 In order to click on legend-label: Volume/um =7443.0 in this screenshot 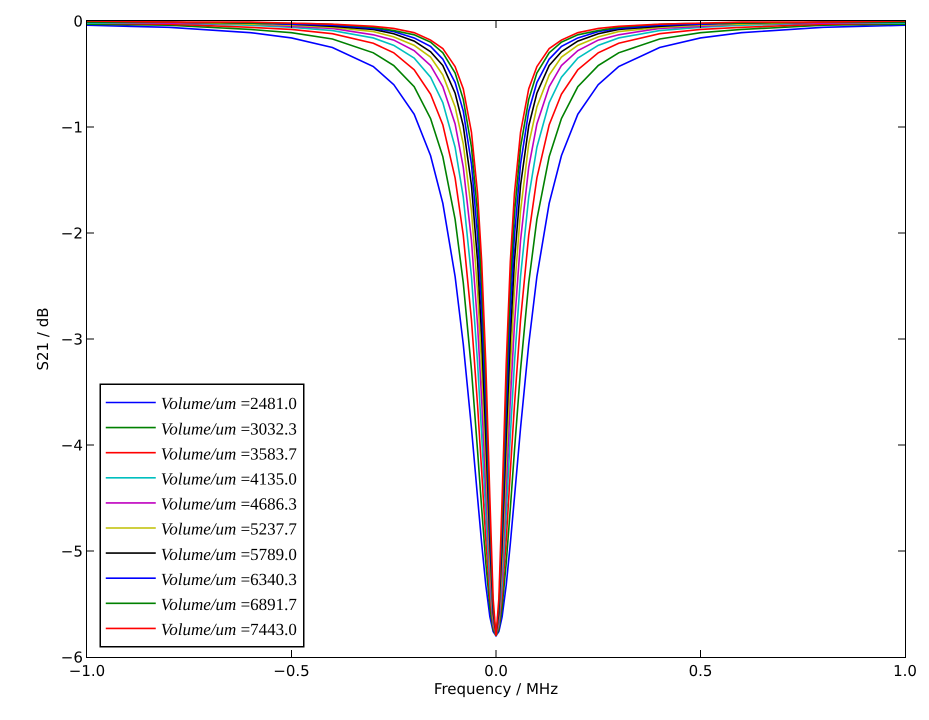, I will do `click(228, 630)`.